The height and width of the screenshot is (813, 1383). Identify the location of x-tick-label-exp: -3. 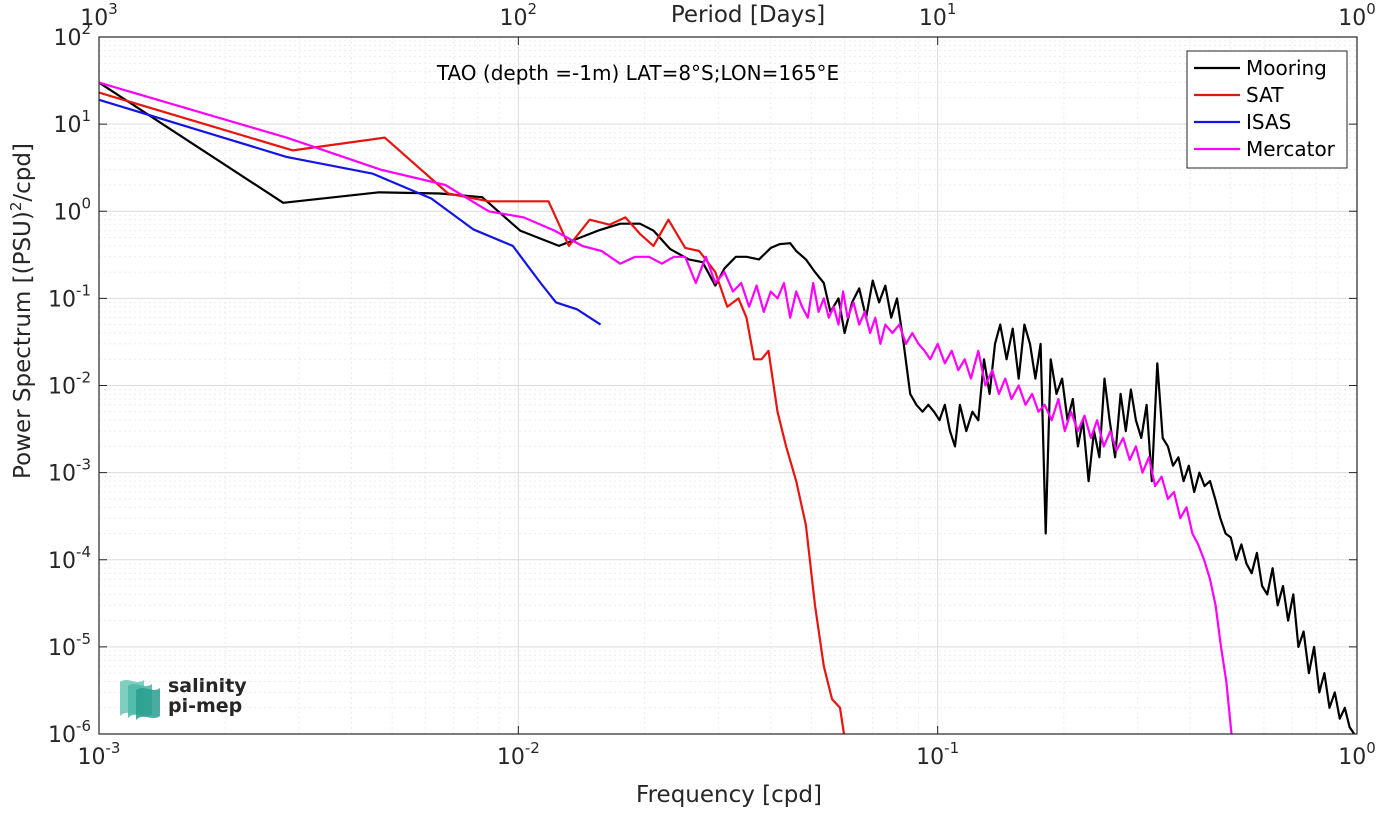
(113, 748).